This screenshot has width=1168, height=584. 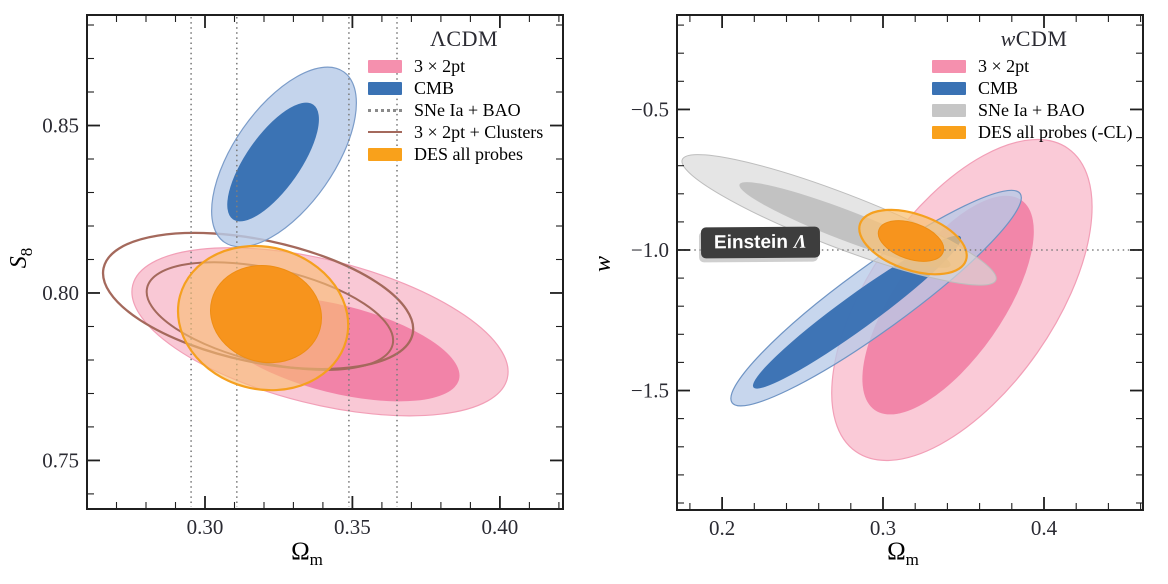 I want to click on title-rest-wcdm: CDM, so click(x=1041, y=38).